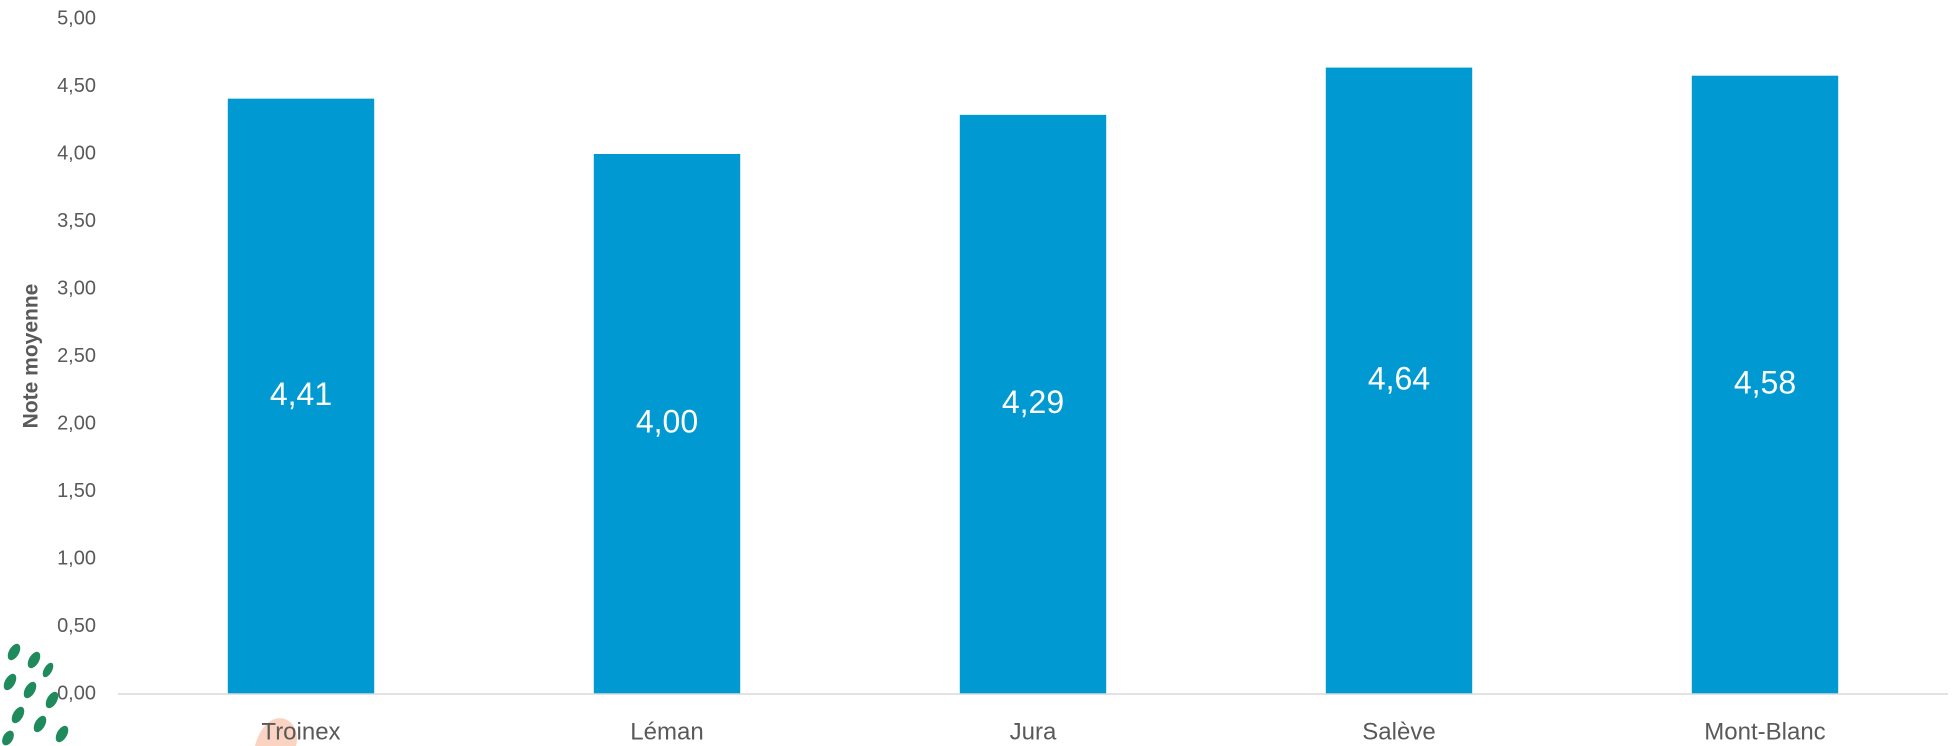  What do you see at coordinates (76, 423) in the screenshot?
I see `y-tick-label: 2,00` at bounding box center [76, 423].